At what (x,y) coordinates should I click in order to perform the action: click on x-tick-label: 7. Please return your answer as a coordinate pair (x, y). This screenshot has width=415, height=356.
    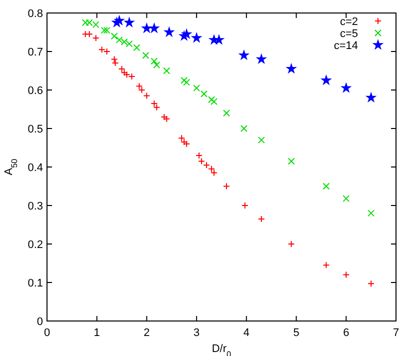
    Looking at the image, I should click on (396, 333).